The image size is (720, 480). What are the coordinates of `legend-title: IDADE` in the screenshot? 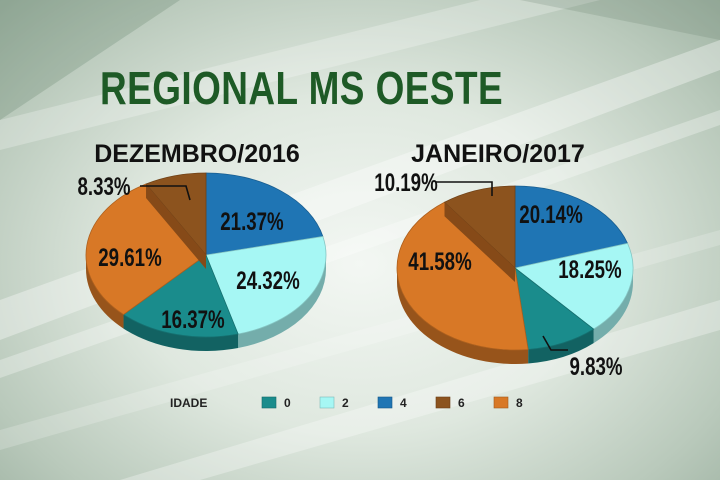 It's located at (188, 403).